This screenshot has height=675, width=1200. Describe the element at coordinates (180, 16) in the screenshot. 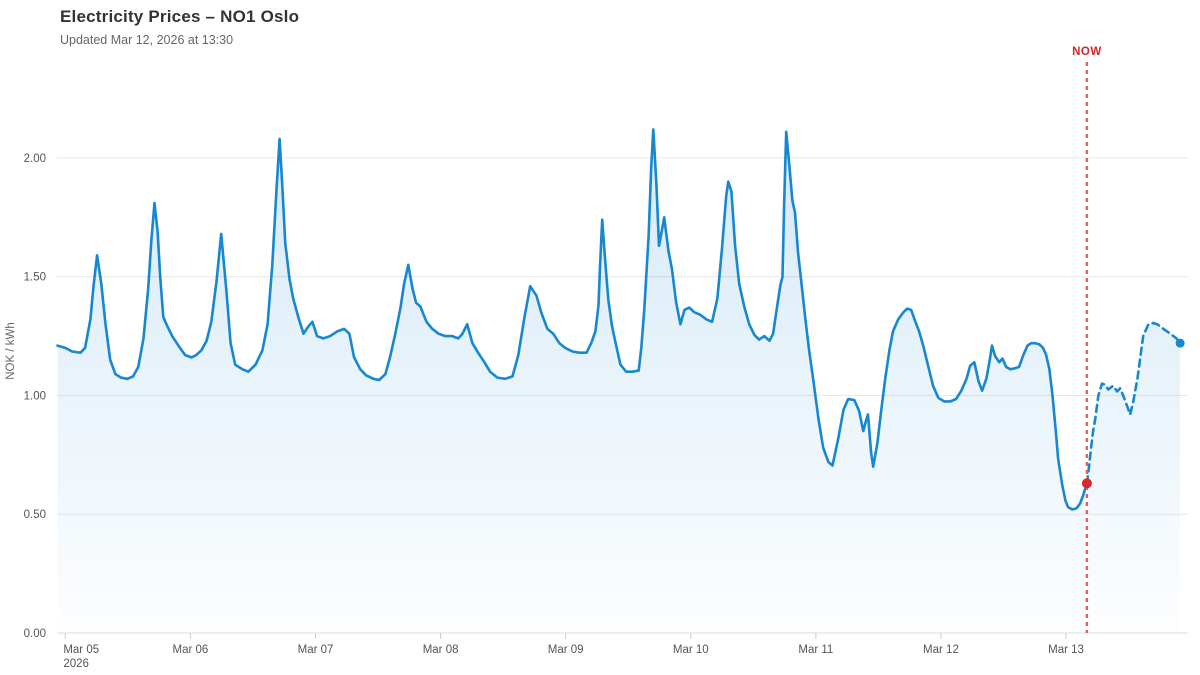

I see `chart-title: Electricity Prices – NO1 Oslo` at that location.